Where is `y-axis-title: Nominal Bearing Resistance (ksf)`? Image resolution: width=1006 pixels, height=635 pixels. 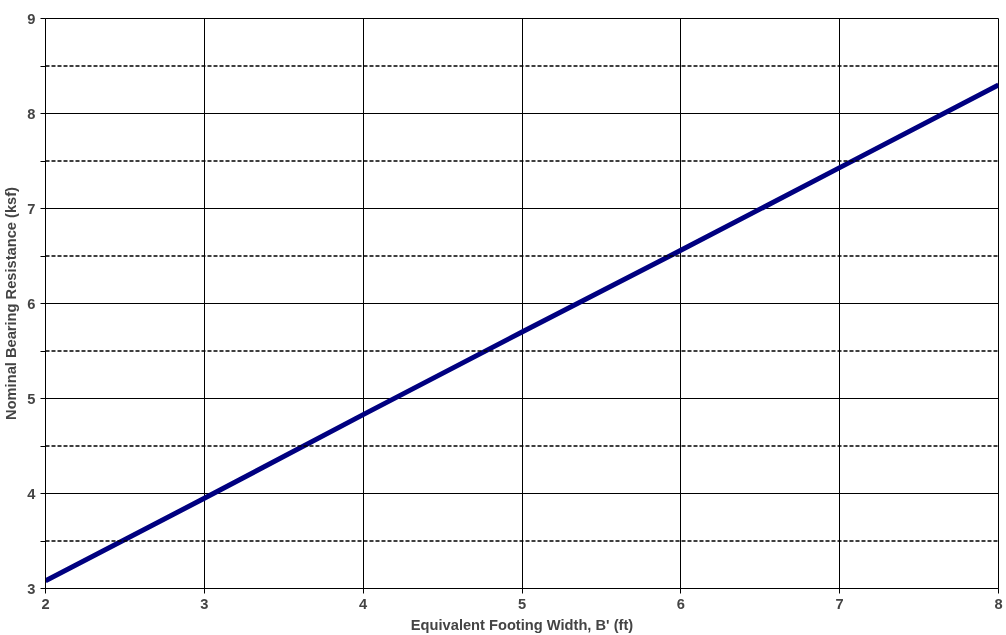
y-axis-title: Nominal Bearing Resistance (ksf) is located at coordinates (11, 303).